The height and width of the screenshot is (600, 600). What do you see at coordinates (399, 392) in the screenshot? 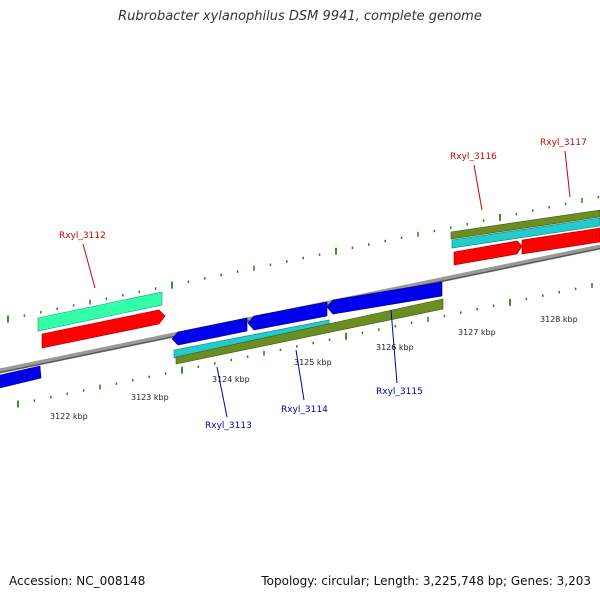
I see `gene-label-rxyl-3115: Rxyl_3115` at bounding box center [399, 392].